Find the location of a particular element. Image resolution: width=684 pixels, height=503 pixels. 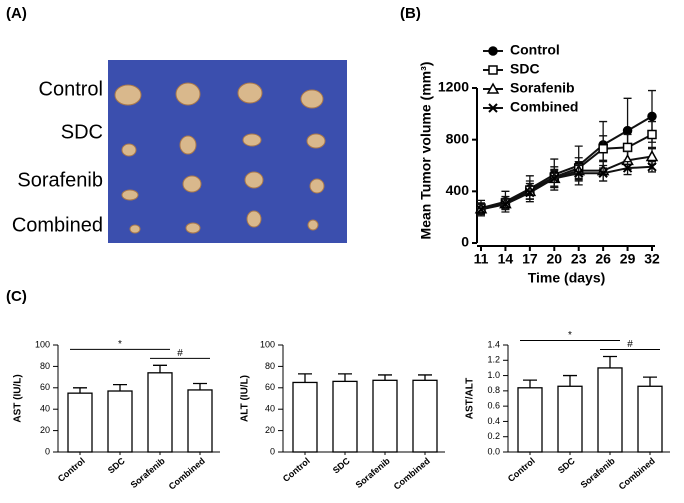

y-tick-label: 0.2 is located at coordinates (493, 436).